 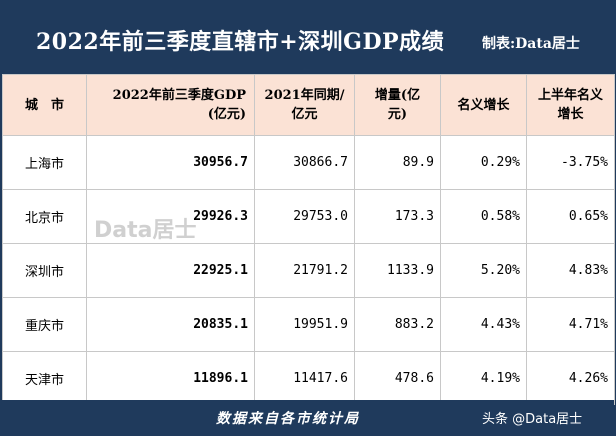 What do you see at coordinates (44, 270) in the screenshot?
I see `city-cell: 深圳市` at bounding box center [44, 270].